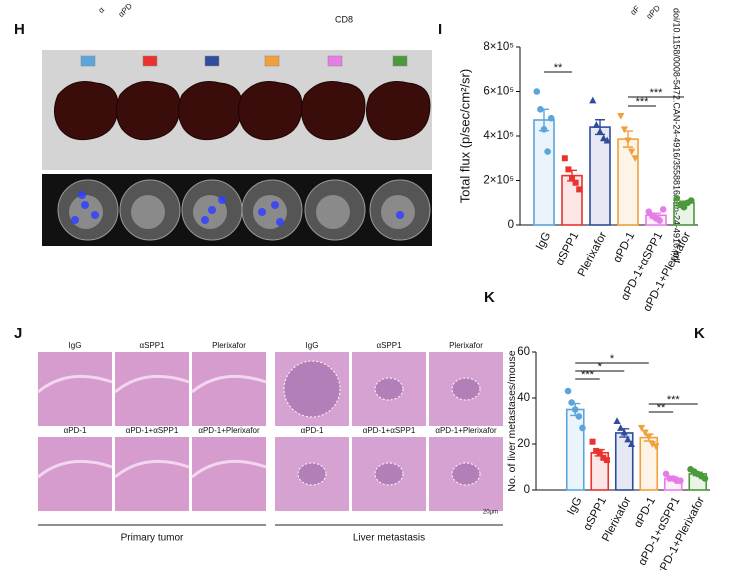  What do you see at coordinates (523, 352) in the screenshot?
I see `y-tick-label: 60` at bounding box center [523, 352].